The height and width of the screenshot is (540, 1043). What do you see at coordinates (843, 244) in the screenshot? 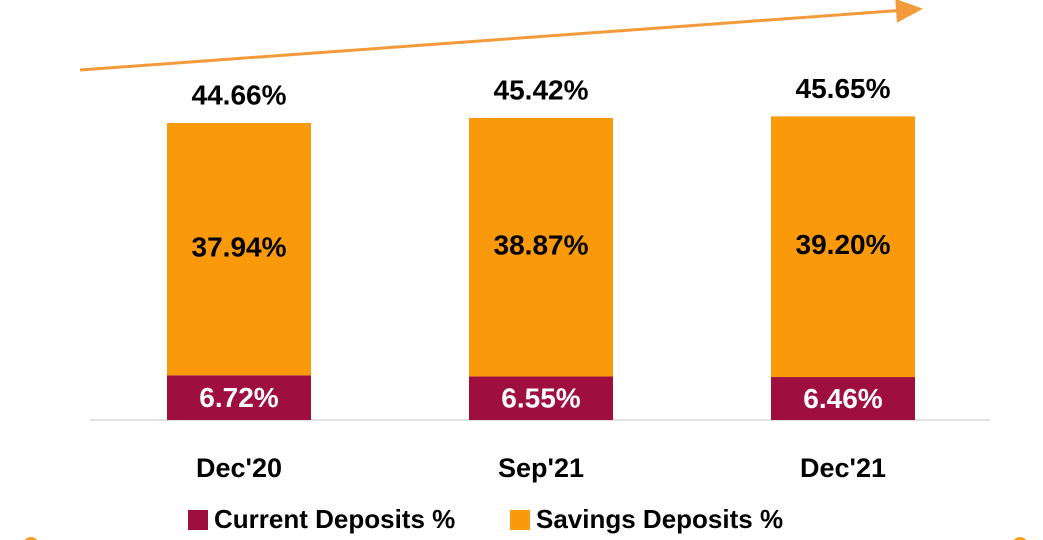
I see `bar-label: 39.20%` at bounding box center [843, 244].